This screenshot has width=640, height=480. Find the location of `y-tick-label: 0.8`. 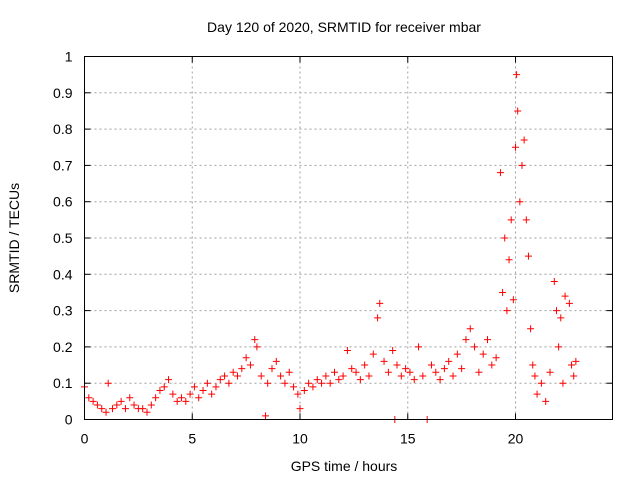

y-tick-label: 0.8 is located at coordinates (63, 129).